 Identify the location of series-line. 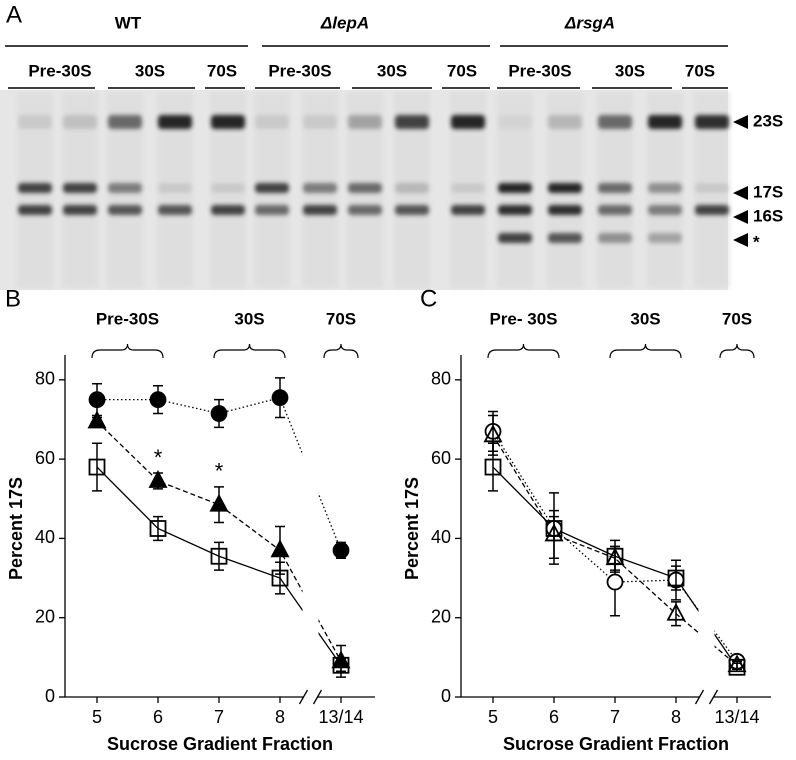
(615, 550).